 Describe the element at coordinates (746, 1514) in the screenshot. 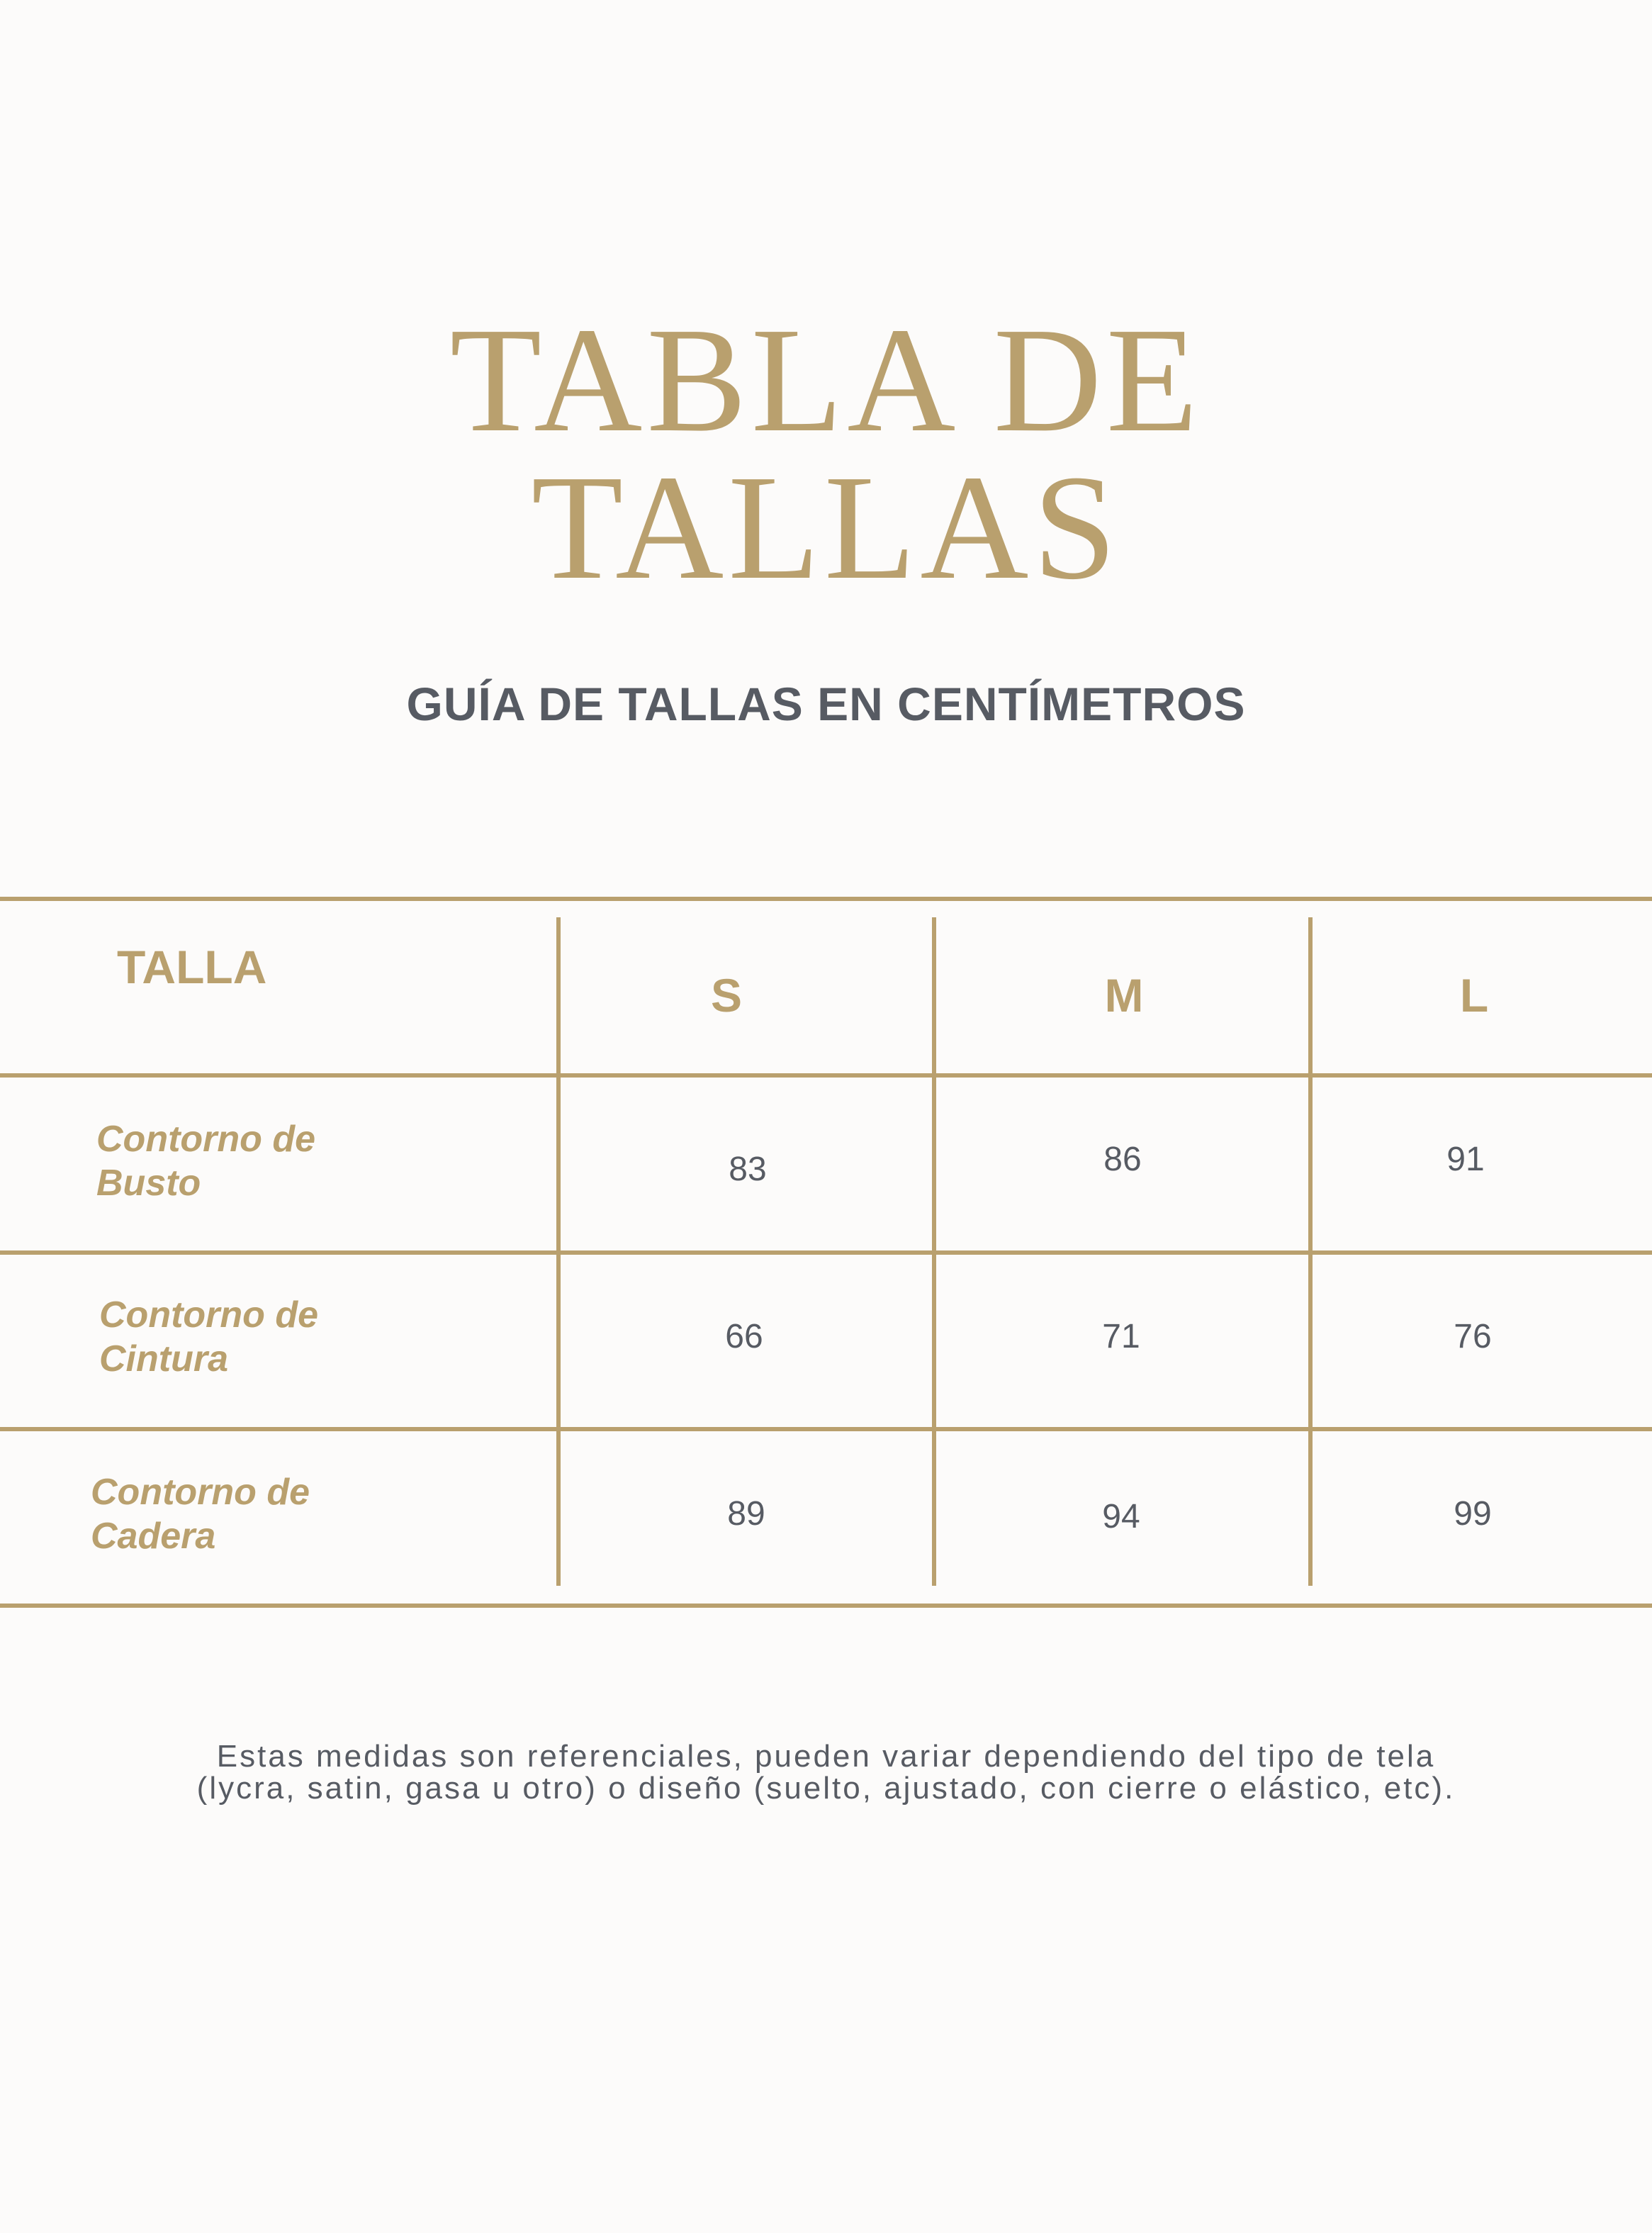

I see `value-cadera-s: 89` at that location.